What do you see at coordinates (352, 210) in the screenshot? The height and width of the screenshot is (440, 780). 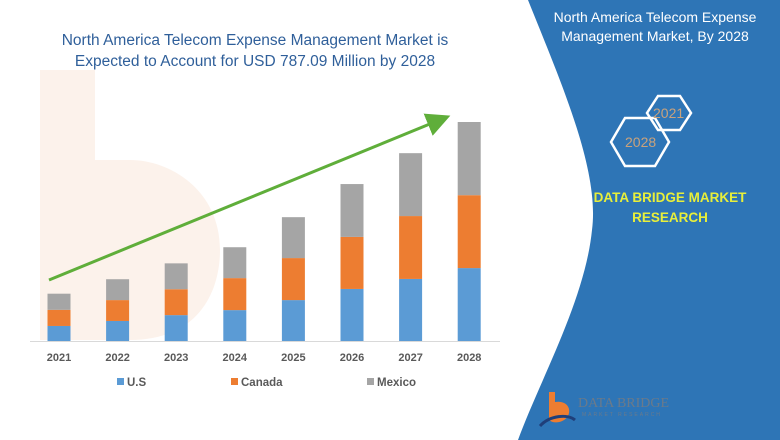 I see `bar-2026-mexico` at bounding box center [352, 210].